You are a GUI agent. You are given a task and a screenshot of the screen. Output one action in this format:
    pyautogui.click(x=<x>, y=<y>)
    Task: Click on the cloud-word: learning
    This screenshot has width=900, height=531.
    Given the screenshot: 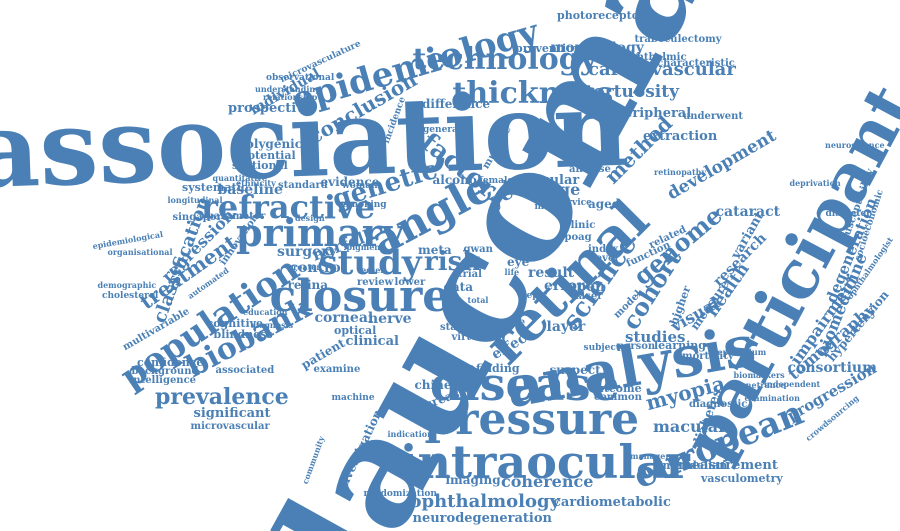 What is the action you would take?
    pyautogui.click(x=680, y=345)
    